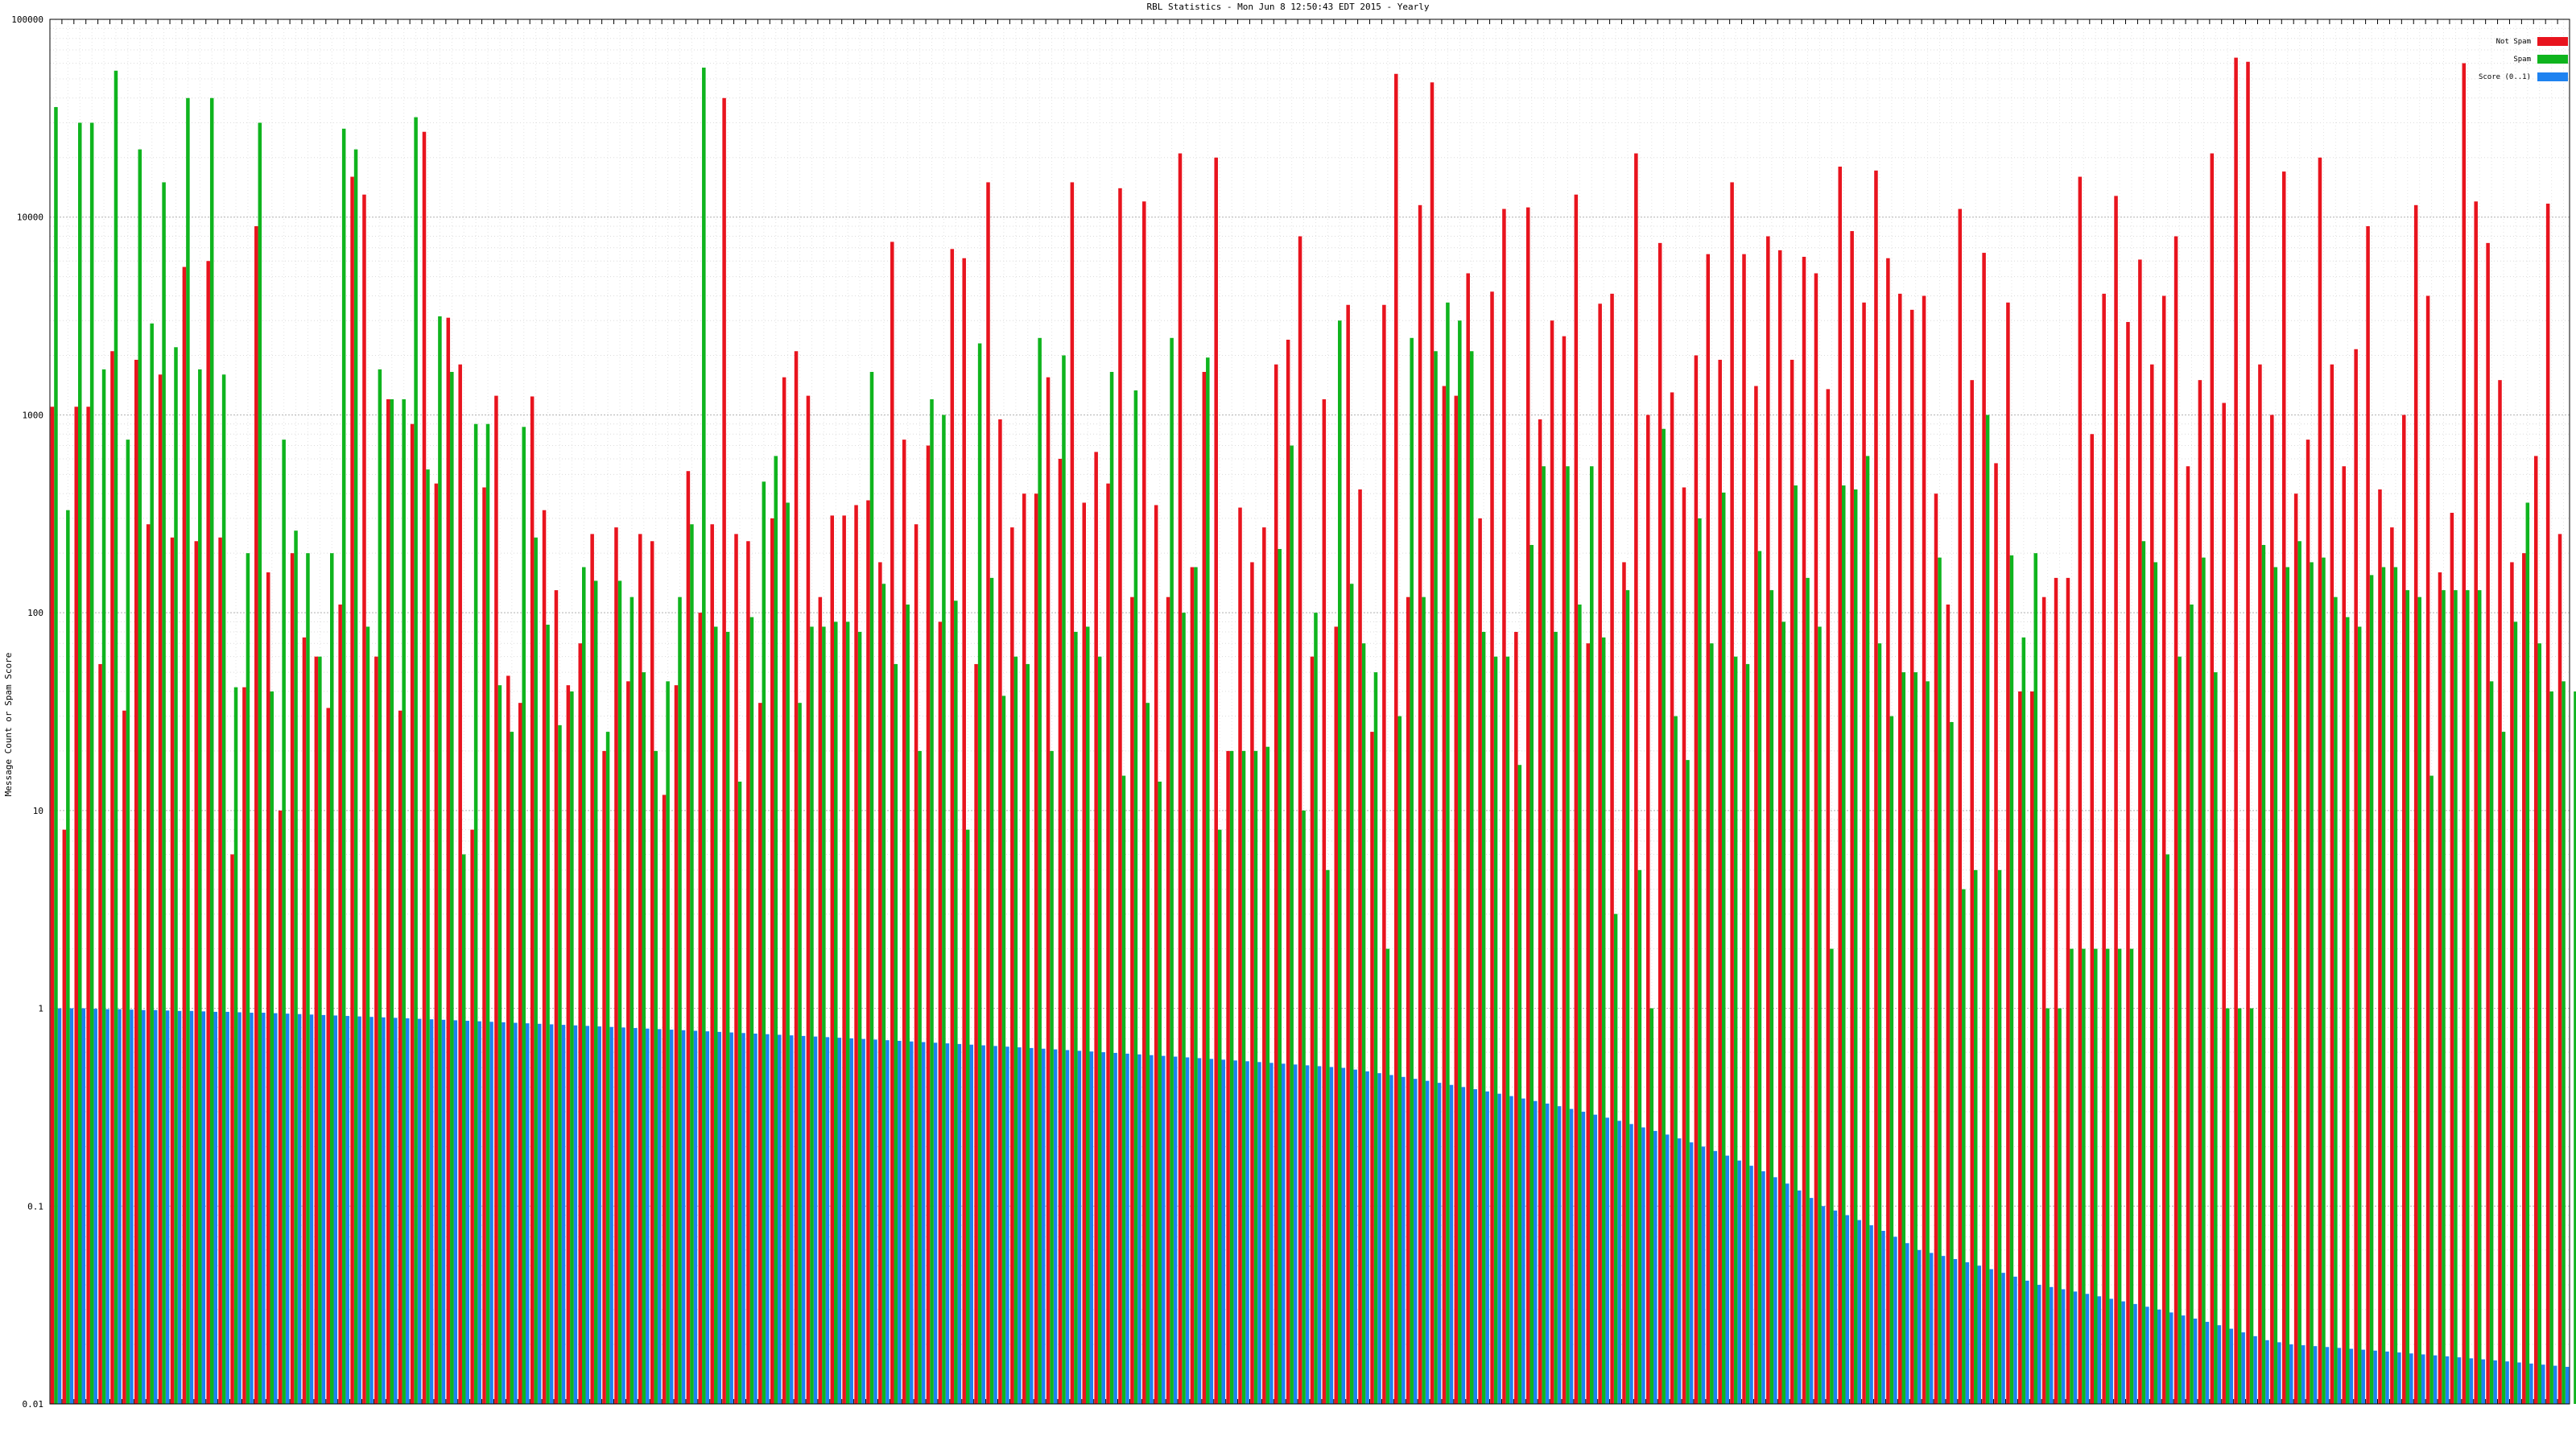 The image size is (2576, 1449). Describe the element at coordinates (8, 725) in the screenshot. I see `y-axis-label: Message Count or Spam Score` at that location.